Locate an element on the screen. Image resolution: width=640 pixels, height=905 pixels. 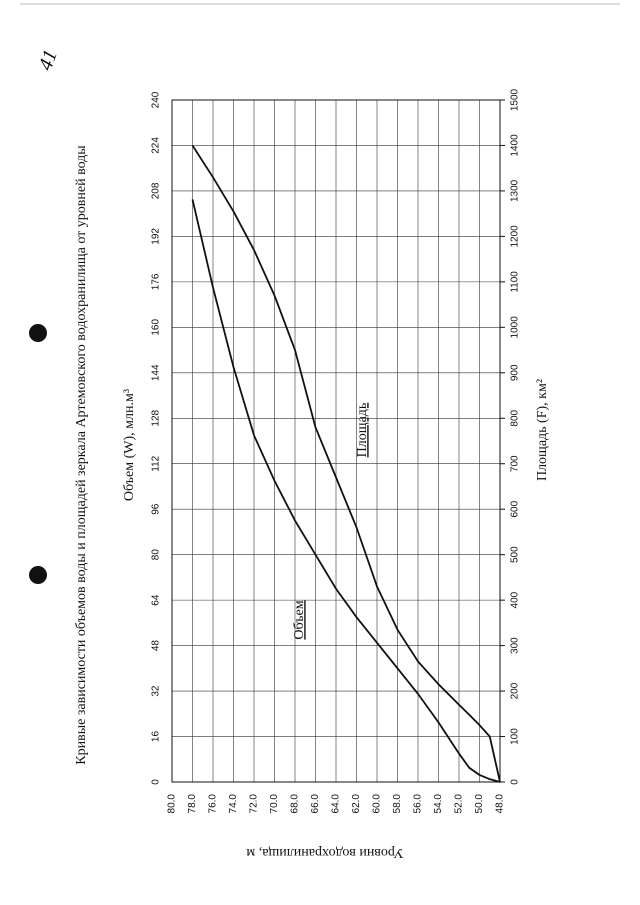
y2-tick-label: 600 is located at coordinates (515, 508).